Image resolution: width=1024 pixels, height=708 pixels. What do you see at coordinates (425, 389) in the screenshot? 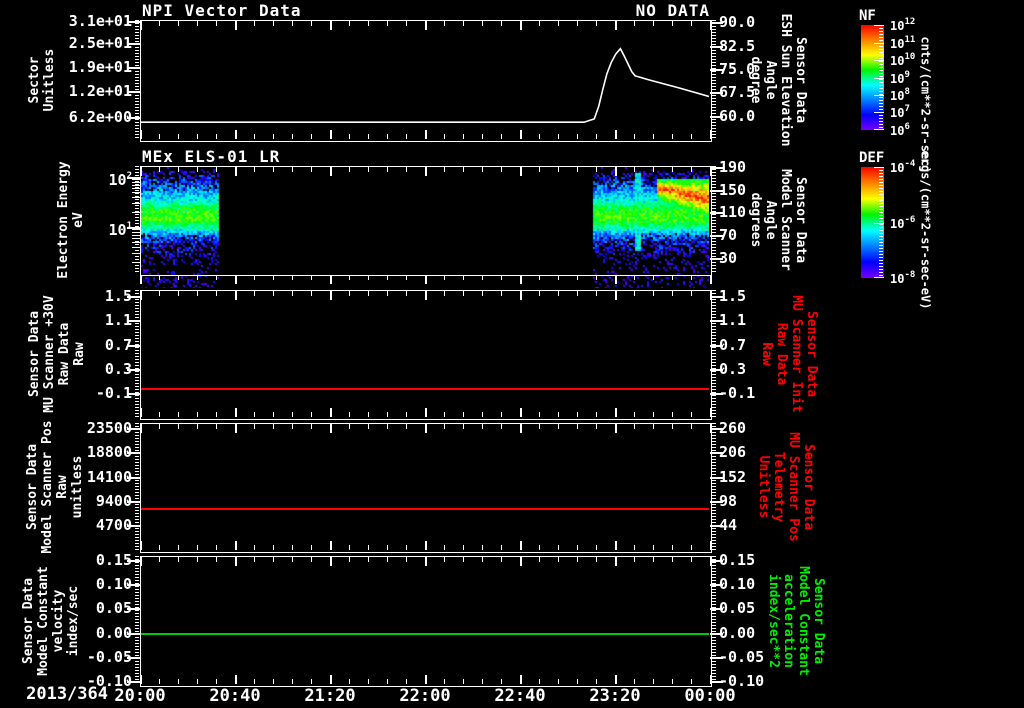
I see `series-line-mu-scanner-raw` at bounding box center [425, 389].